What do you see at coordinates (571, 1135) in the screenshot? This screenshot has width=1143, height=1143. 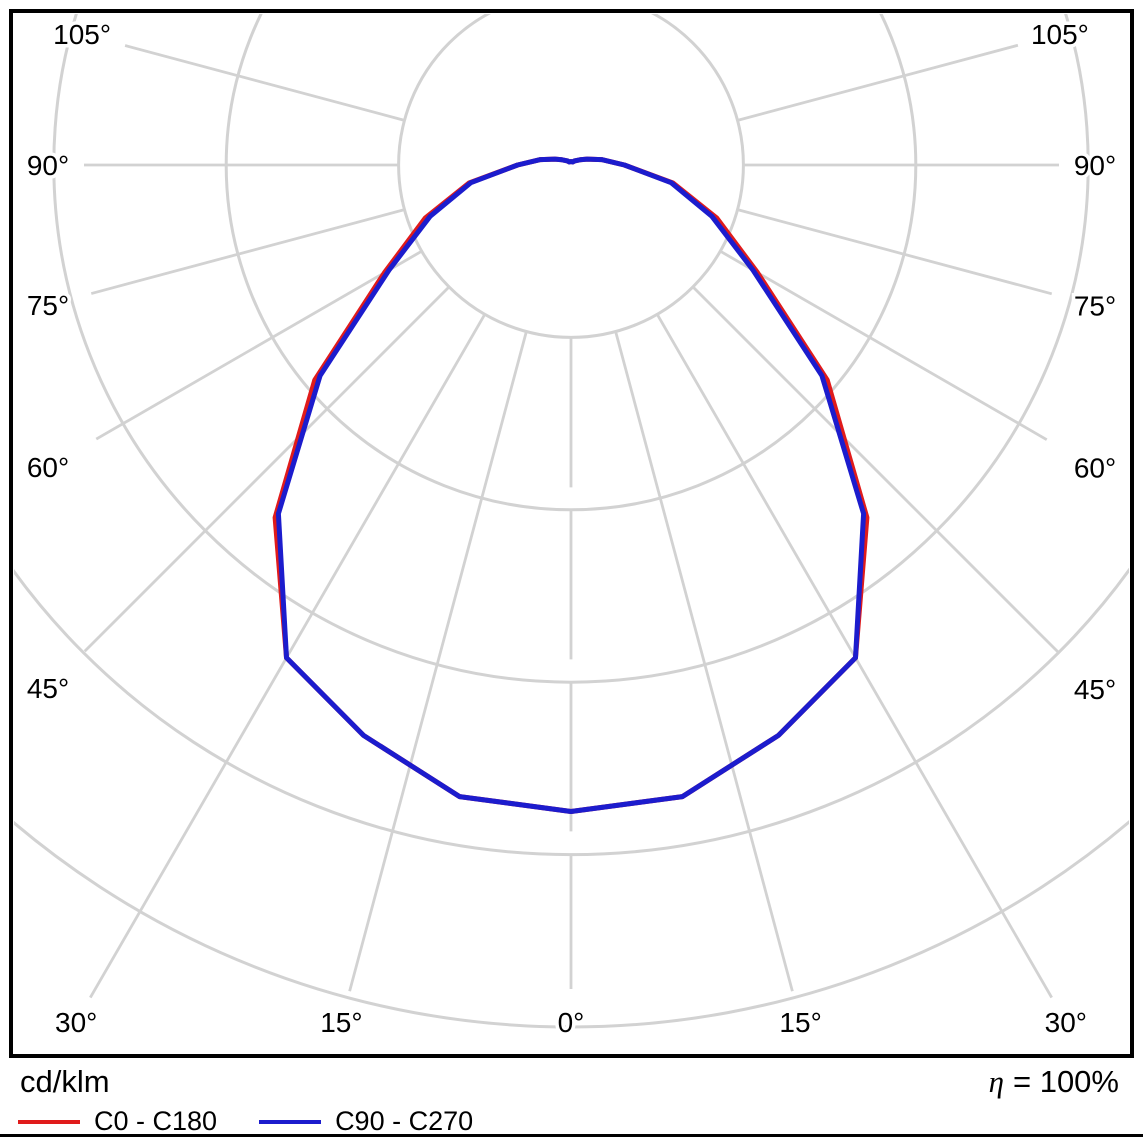 I see `bottom-rule` at bounding box center [571, 1135].